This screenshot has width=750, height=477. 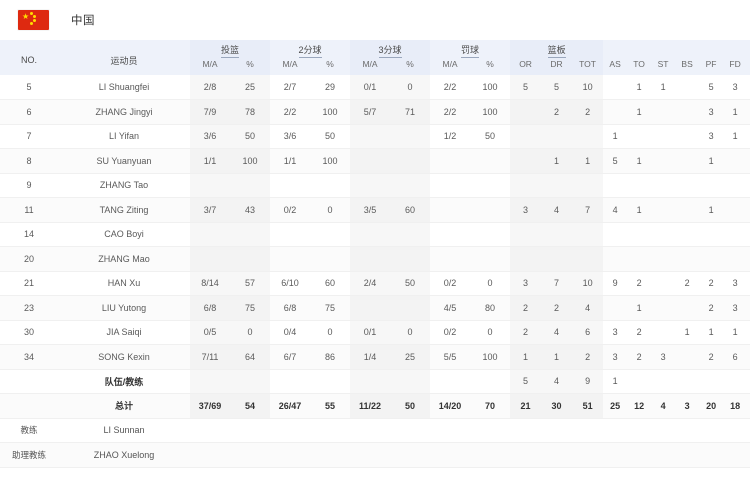 I want to click on stat-fg, so click(x=210, y=259).